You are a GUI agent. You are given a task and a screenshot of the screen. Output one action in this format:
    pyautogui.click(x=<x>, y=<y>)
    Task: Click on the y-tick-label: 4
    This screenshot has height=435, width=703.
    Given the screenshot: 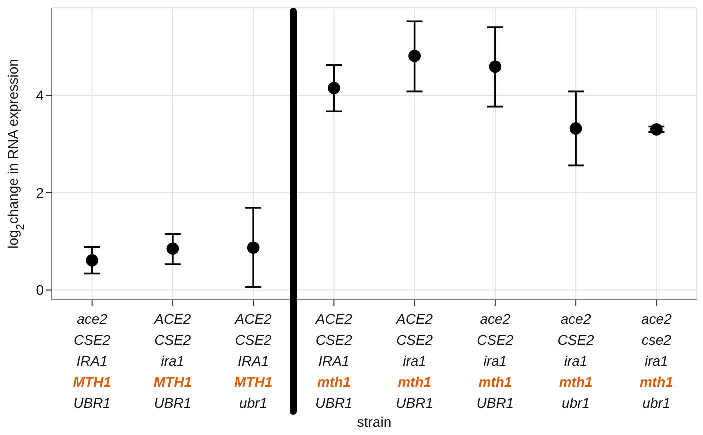 What is the action you would take?
    pyautogui.click(x=40, y=96)
    